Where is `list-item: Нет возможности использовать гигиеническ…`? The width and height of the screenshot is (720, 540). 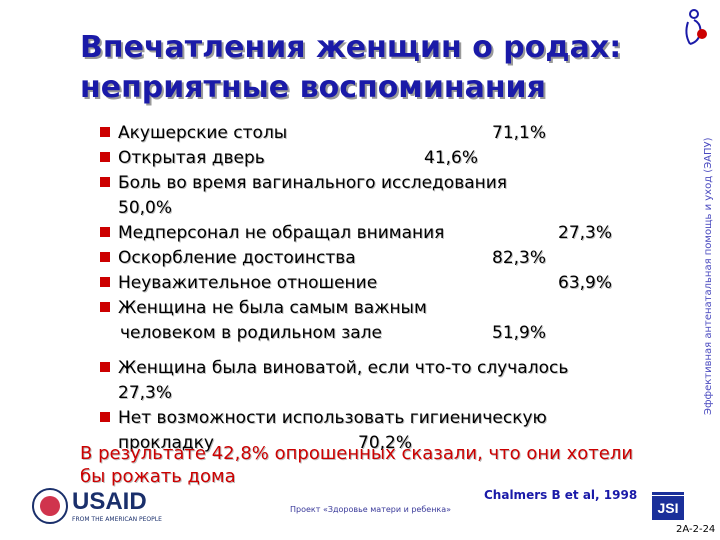
list-item: Нет возможности использовать гигиеническ… is located at coordinates (390, 435).